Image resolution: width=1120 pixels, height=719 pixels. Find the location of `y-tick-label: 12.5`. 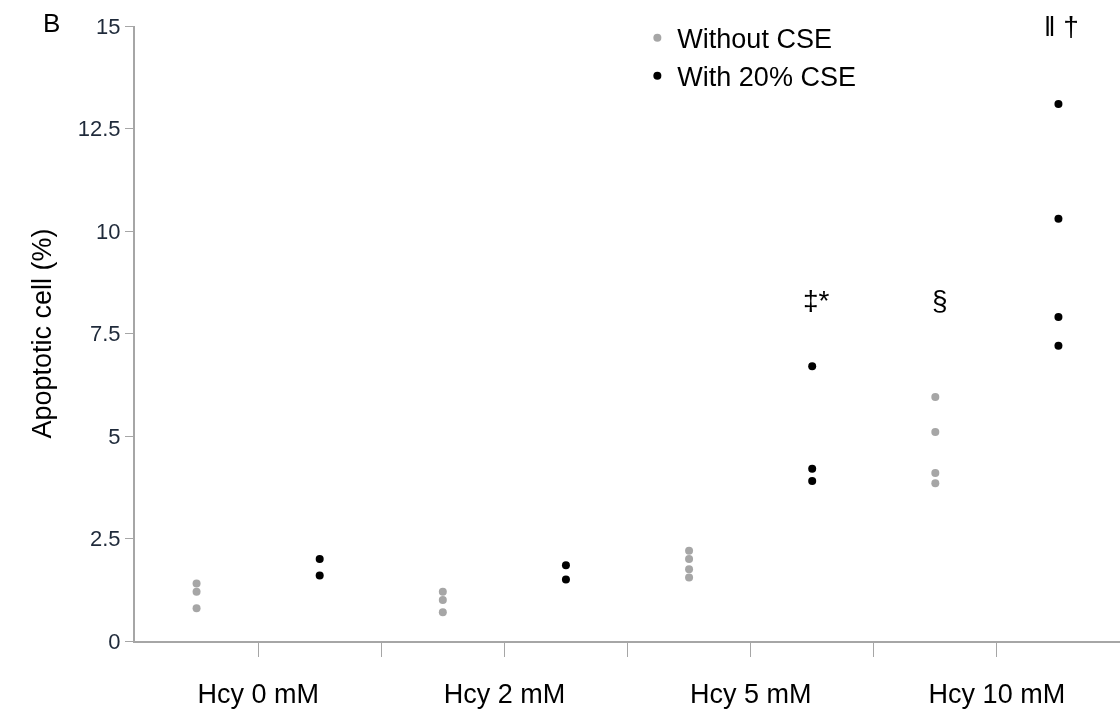

y-tick-label: 12.5 is located at coordinates (99, 129).